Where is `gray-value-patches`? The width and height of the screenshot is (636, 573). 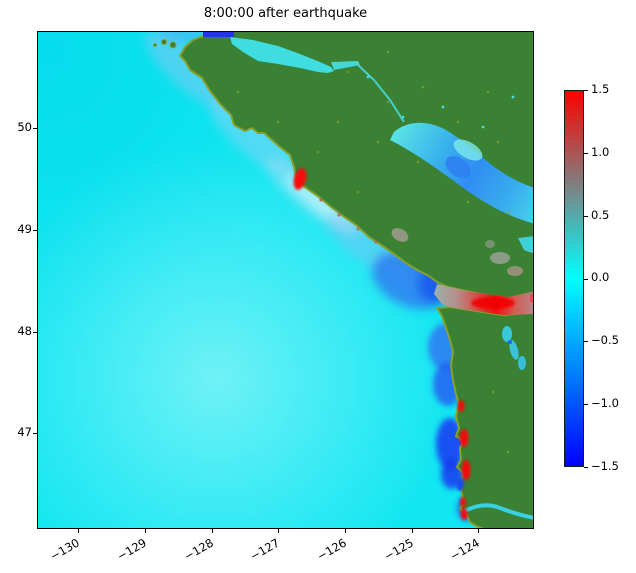 gray-value-patches is located at coordinates (457, 252).